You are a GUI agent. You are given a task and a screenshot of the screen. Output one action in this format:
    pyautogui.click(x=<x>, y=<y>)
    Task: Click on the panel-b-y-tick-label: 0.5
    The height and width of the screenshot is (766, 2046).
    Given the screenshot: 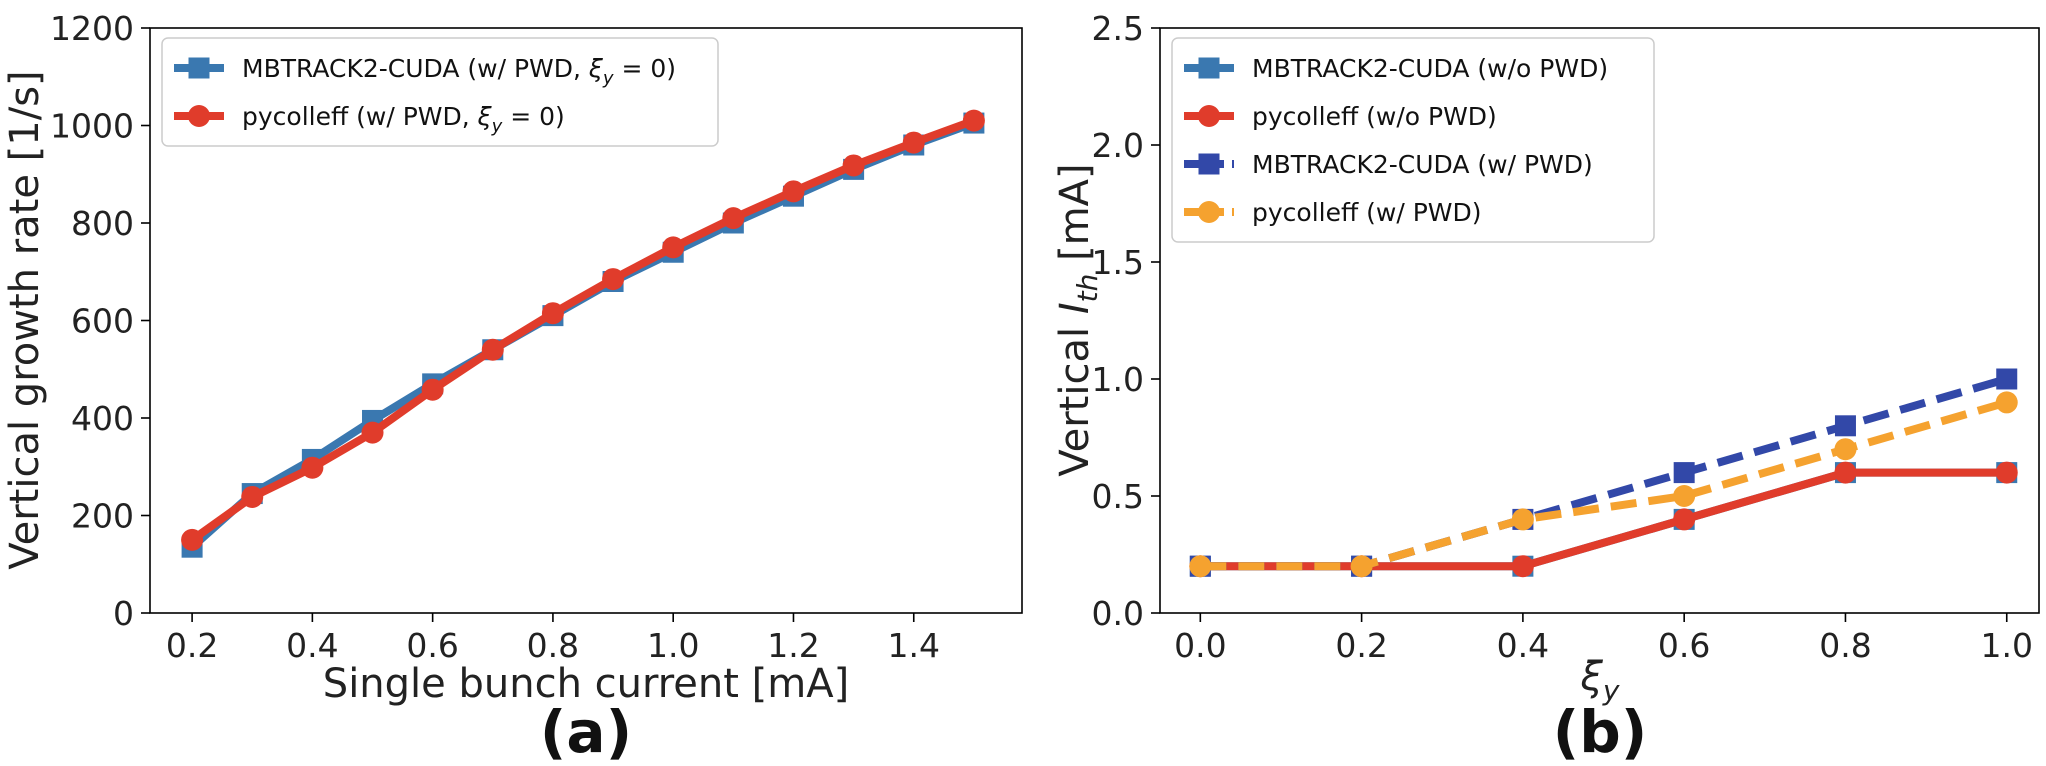 What is the action you would take?
    pyautogui.click(x=1118, y=496)
    